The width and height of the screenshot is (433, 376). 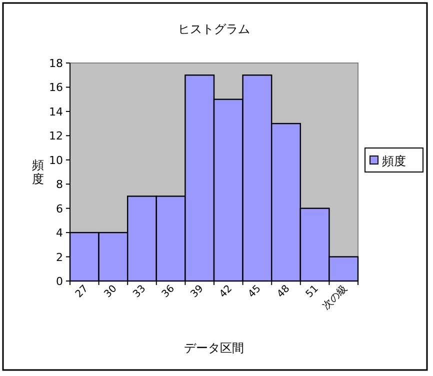 I want to click on legend-label: 頻度, so click(x=394, y=161).